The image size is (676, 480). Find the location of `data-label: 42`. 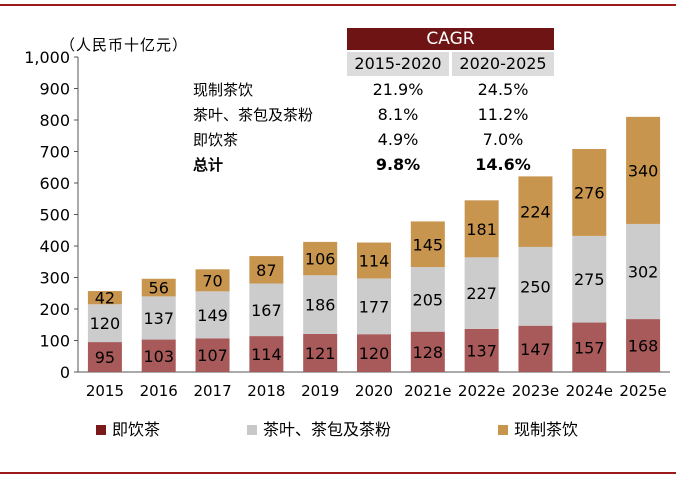

data-label: 42 is located at coordinates (105, 298).